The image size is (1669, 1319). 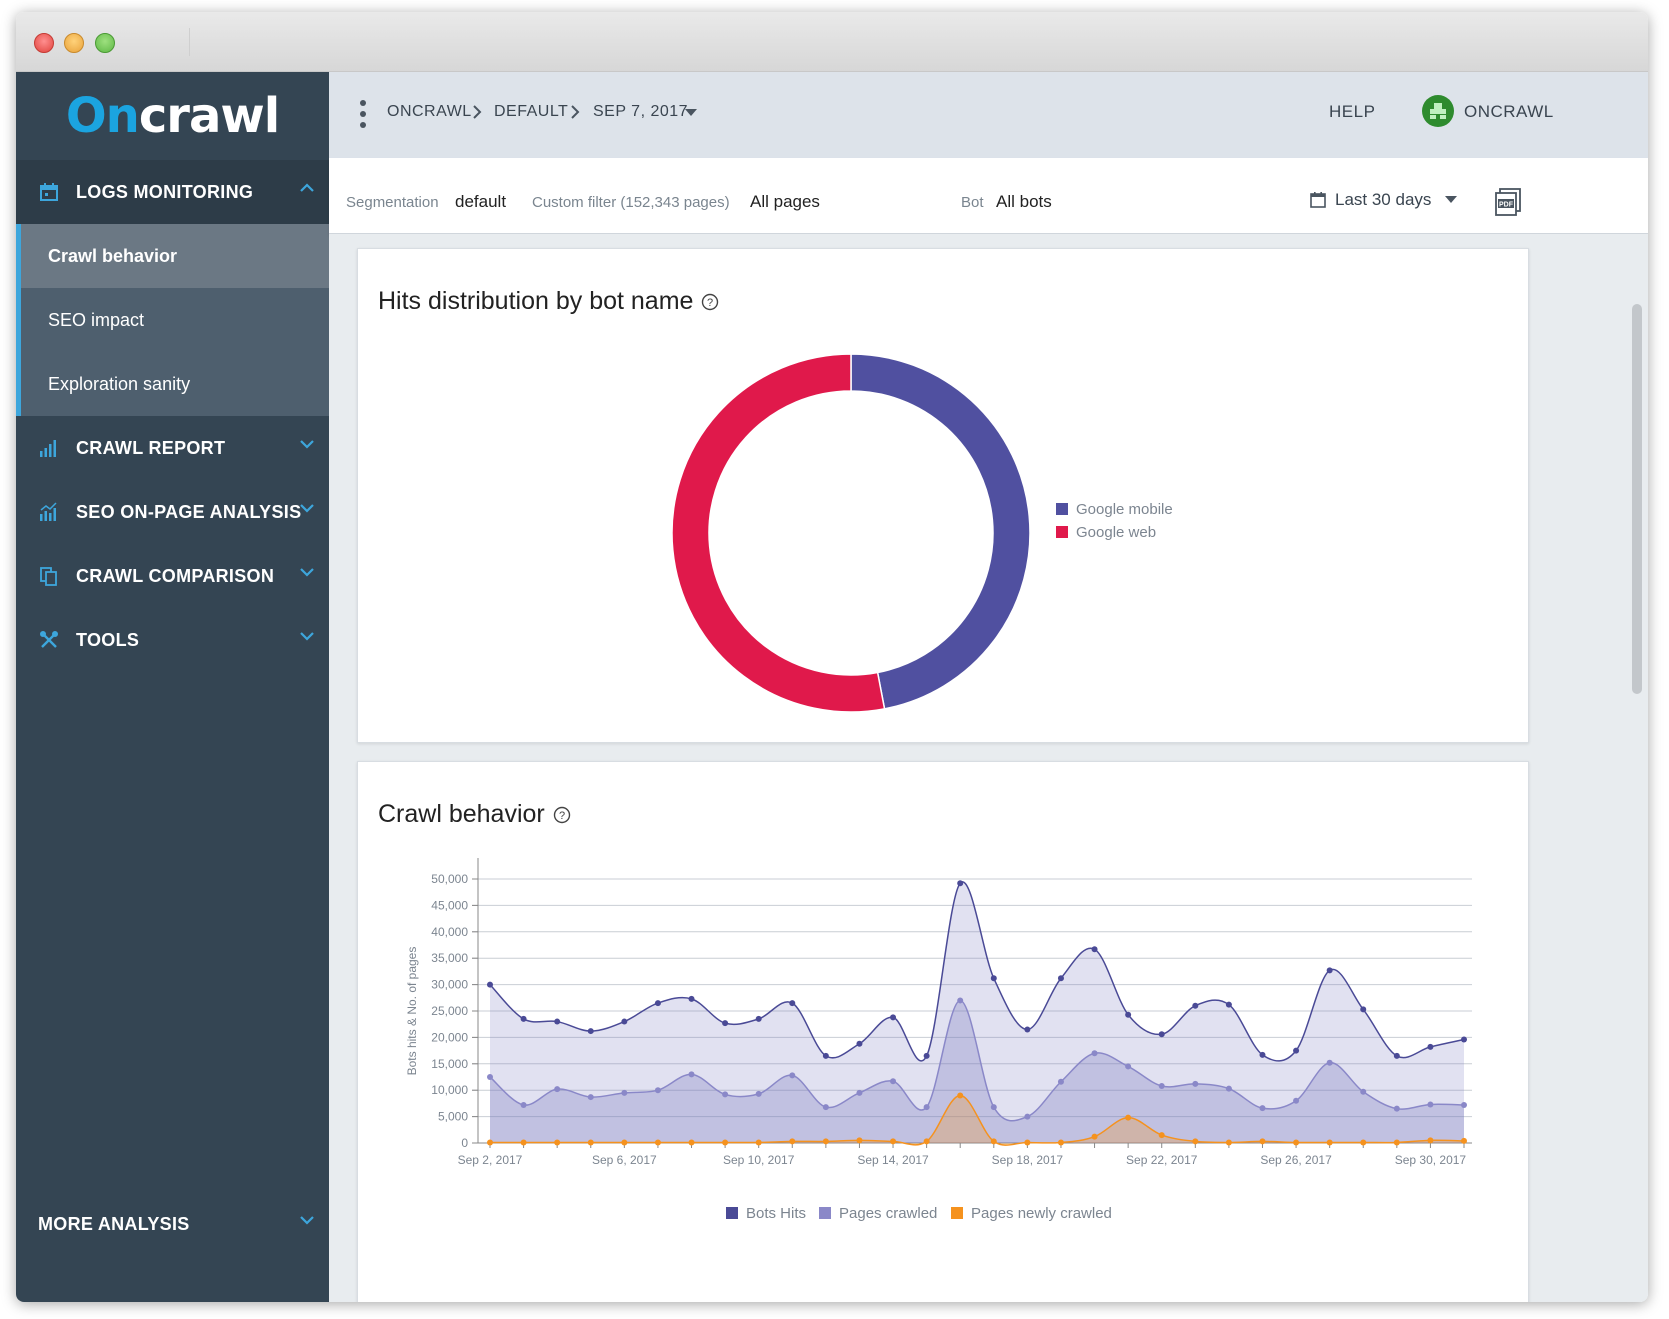 What do you see at coordinates (49, 640) in the screenshot?
I see `tools-icon` at bounding box center [49, 640].